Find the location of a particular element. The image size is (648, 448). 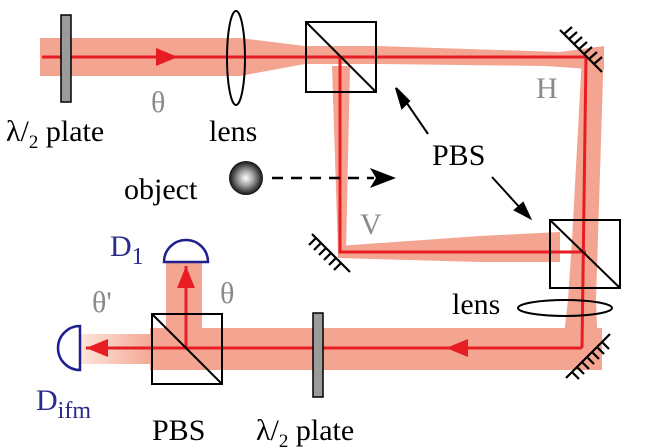

pbs-center-label: PBS is located at coordinates (458, 155).